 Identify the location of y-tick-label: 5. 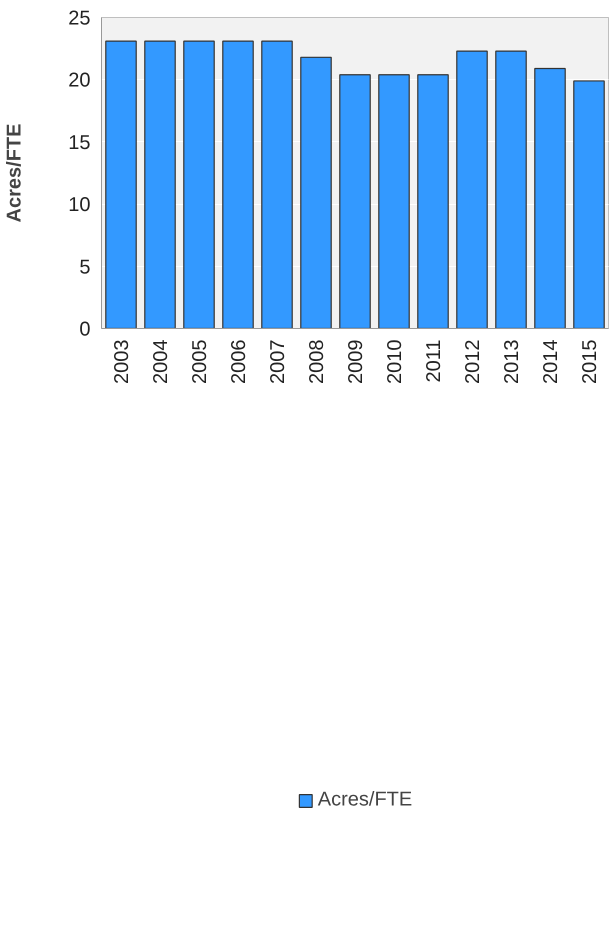
(84, 267).